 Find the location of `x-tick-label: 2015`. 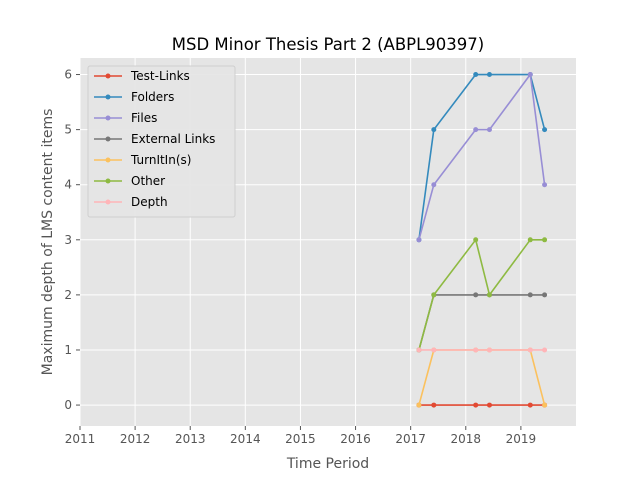

x-tick-label: 2015 is located at coordinates (300, 439).